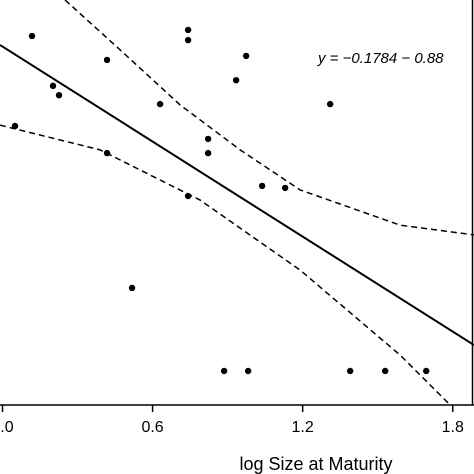 This screenshot has width=474, height=474. Describe the element at coordinates (315, 464) in the screenshot. I see `x-axis-label: log Size at Maturity` at that location.